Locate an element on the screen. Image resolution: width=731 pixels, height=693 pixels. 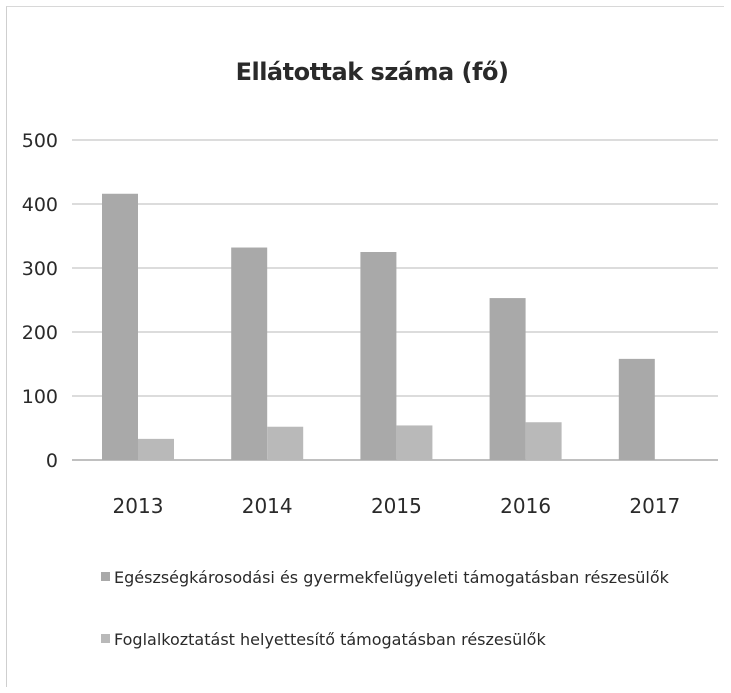
x-axis-categories: 2013 2014 2015 2016 2017 is located at coordinates (397, 506).